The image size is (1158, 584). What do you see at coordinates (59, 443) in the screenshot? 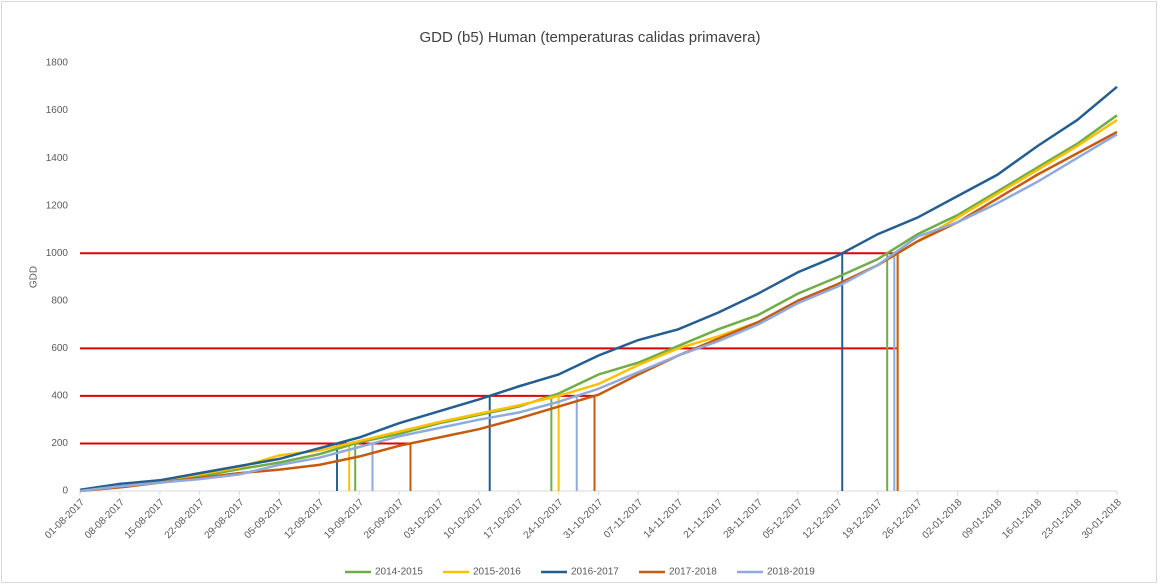
I see `y-tick-label: 200` at bounding box center [59, 443].